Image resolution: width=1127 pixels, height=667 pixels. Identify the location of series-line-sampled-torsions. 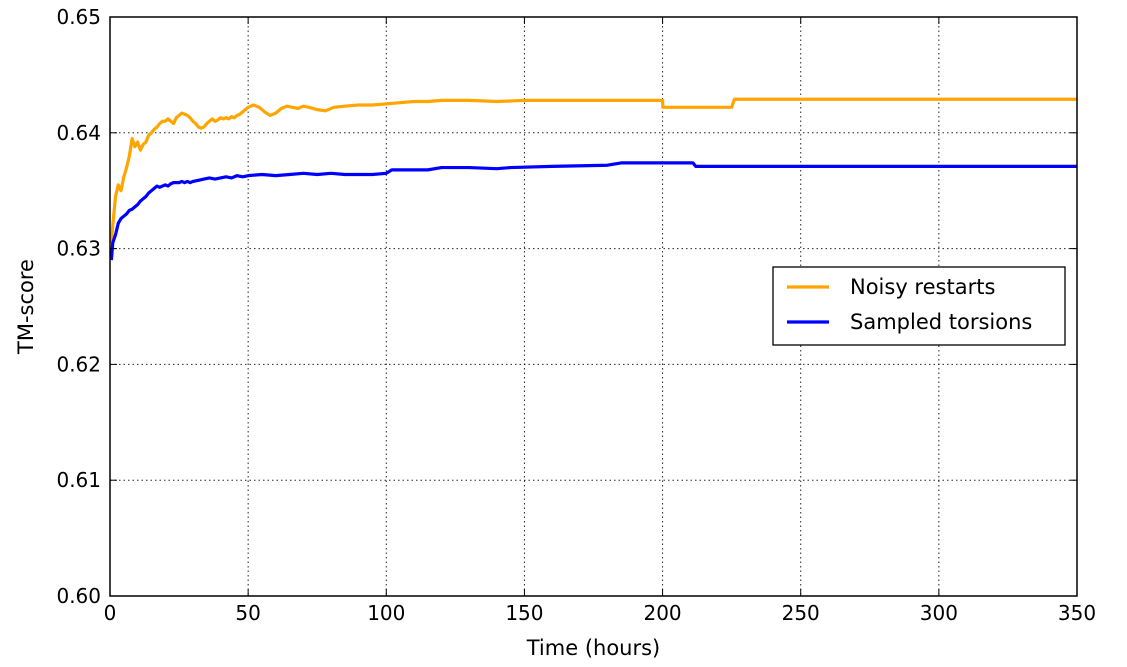
(593, 211).